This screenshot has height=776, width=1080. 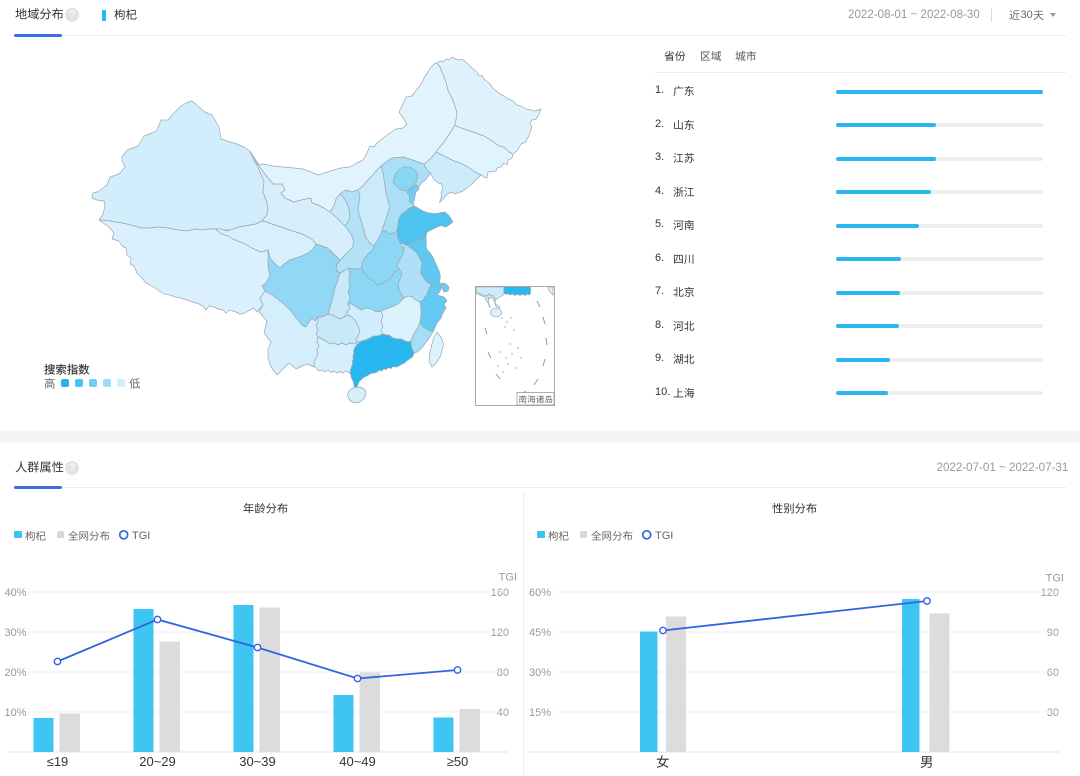 What do you see at coordinates (1053, 633) in the screenshot?
I see `svg-text: 90` at bounding box center [1053, 633].